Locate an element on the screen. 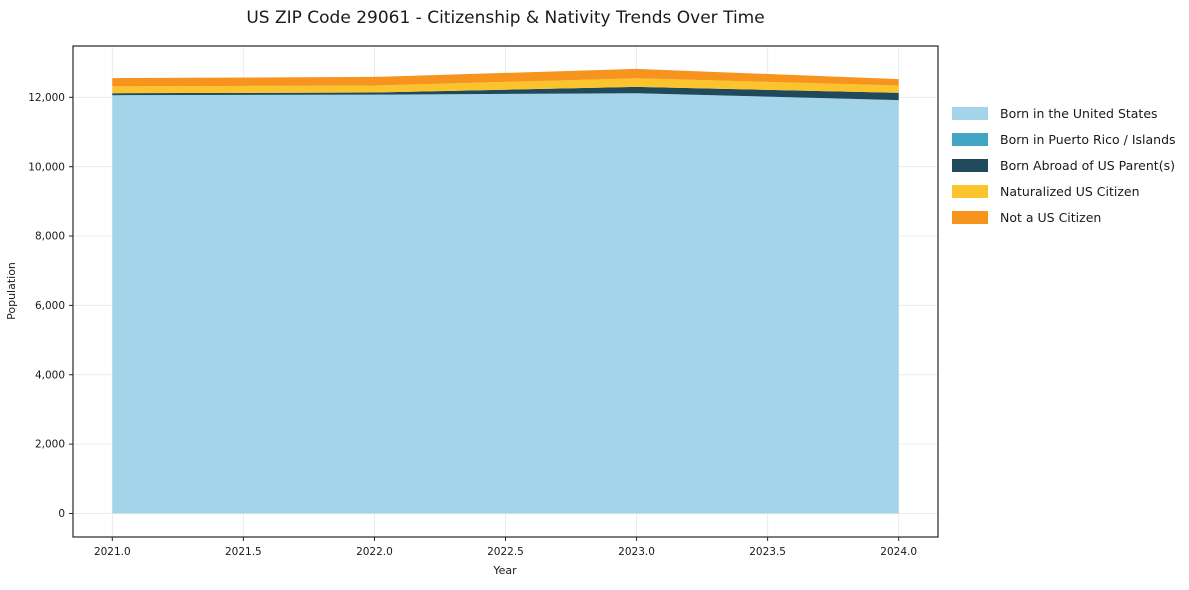 This screenshot has height=590, width=1189. x-tick-label: 2022.0 is located at coordinates (374, 552).